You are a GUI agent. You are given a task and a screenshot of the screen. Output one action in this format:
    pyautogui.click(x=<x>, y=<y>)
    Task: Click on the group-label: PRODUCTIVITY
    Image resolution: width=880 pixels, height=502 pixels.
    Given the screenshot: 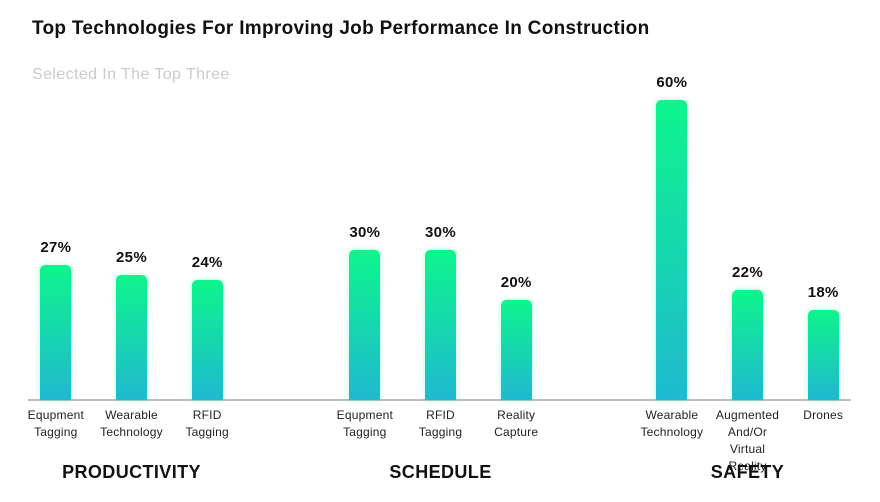 What is the action you would take?
    pyautogui.click(x=131, y=472)
    